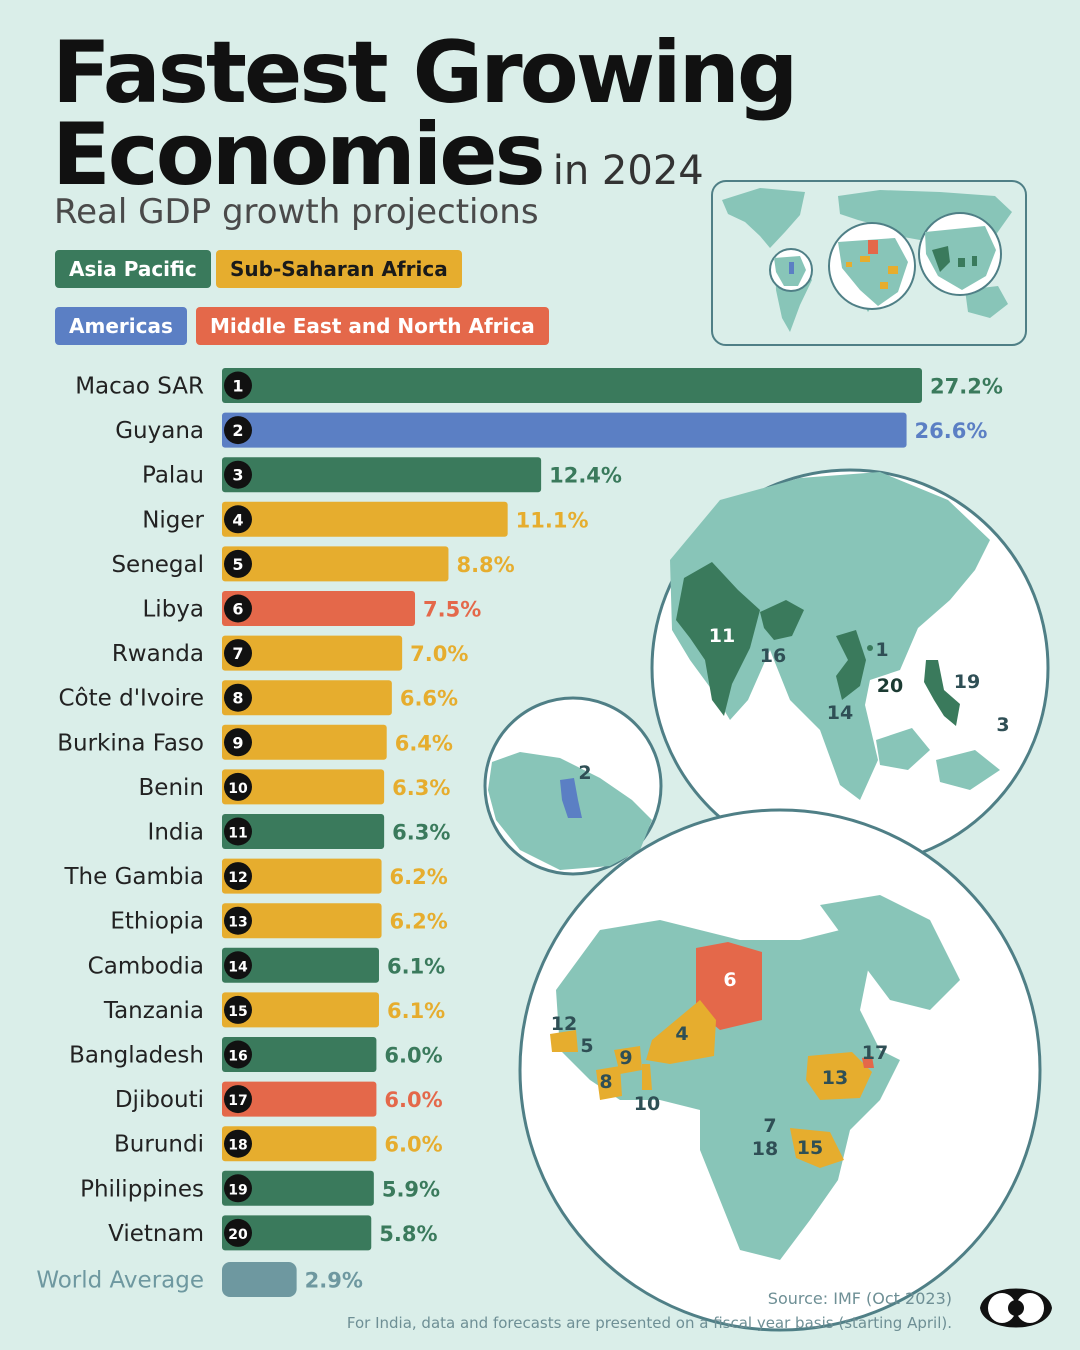 The image size is (1080, 1350). Describe the element at coordinates (157, 565) in the screenshot. I see `category-label: Senegal` at that location.